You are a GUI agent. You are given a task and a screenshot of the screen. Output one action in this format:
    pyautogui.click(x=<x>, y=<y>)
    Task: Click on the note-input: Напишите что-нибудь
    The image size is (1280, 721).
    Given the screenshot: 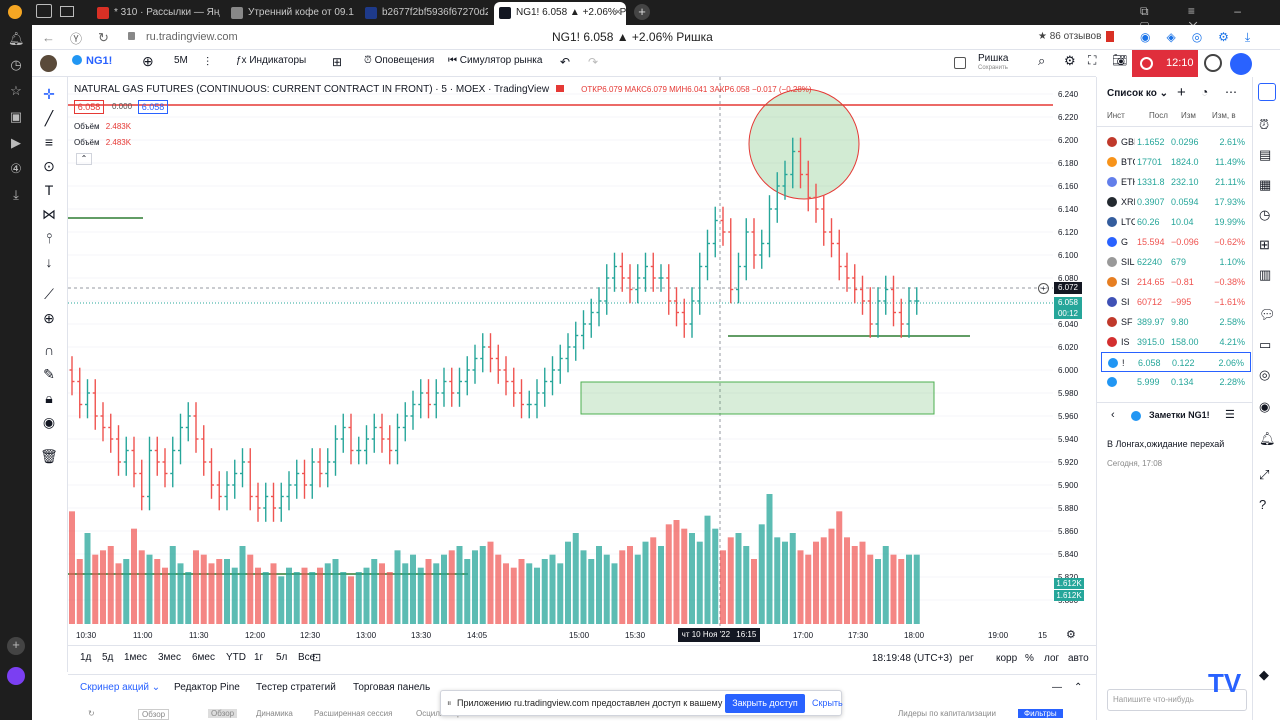 What is the action you would take?
    pyautogui.click(x=1177, y=700)
    